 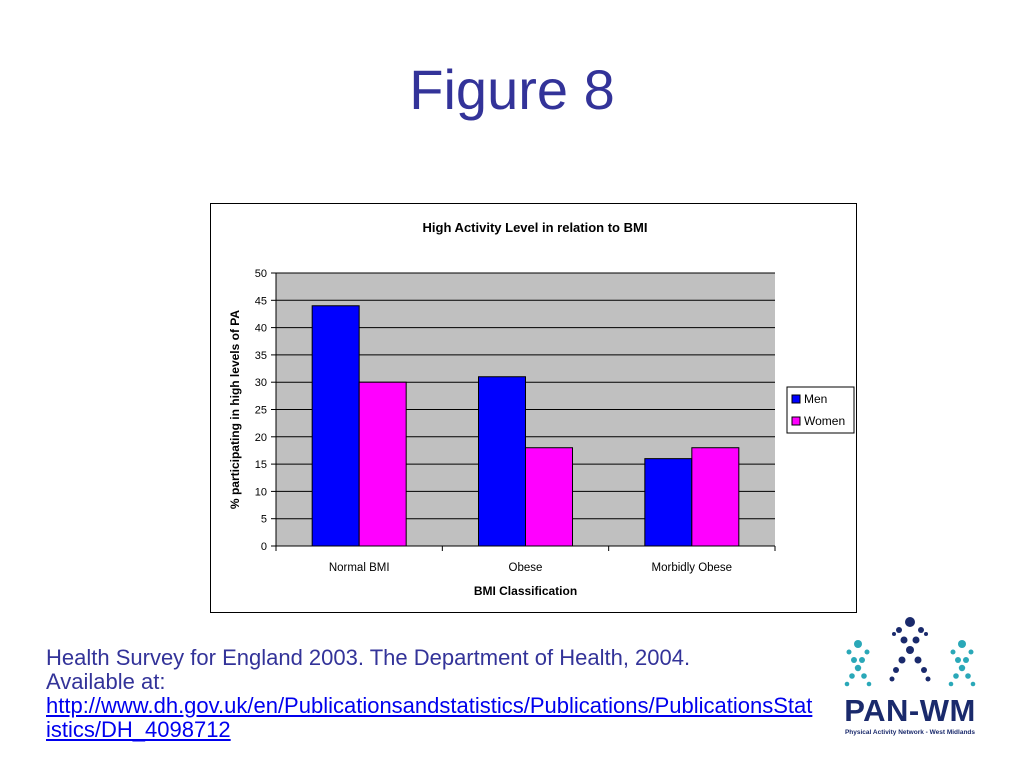 I want to click on y-tick-label: 15, so click(x=261, y=465).